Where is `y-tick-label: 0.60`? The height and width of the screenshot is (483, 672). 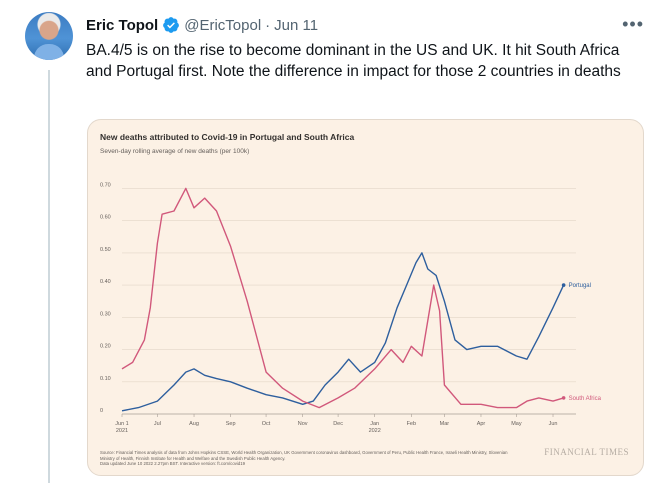
y-tick-label: 0.60 is located at coordinates (105, 218).